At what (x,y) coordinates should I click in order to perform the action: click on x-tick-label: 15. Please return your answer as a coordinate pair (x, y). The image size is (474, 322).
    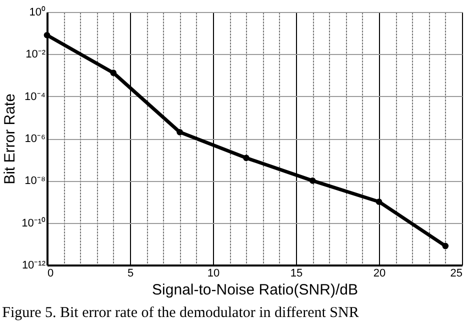
    Looking at the image, I should click on (296, 274).